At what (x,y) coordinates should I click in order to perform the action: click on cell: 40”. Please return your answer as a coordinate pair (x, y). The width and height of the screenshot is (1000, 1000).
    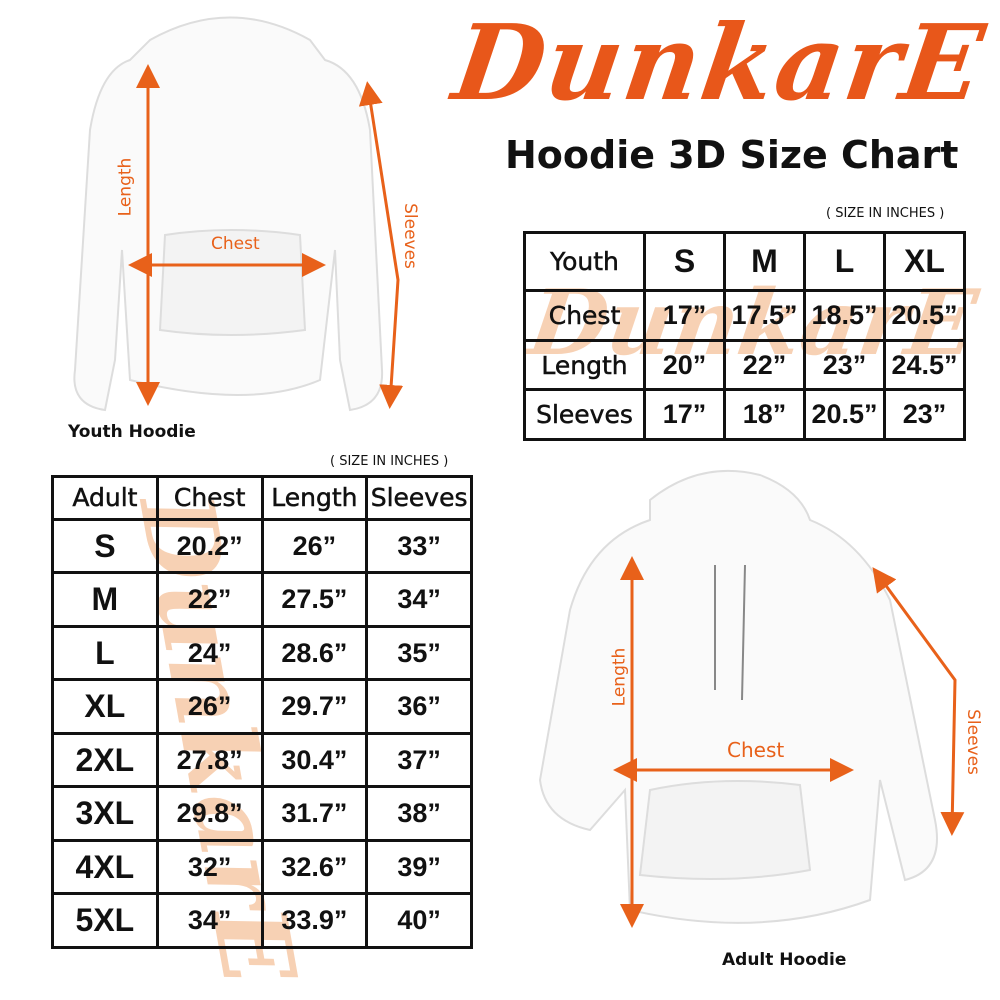
    Looking at the image, I should click on (419, 920).